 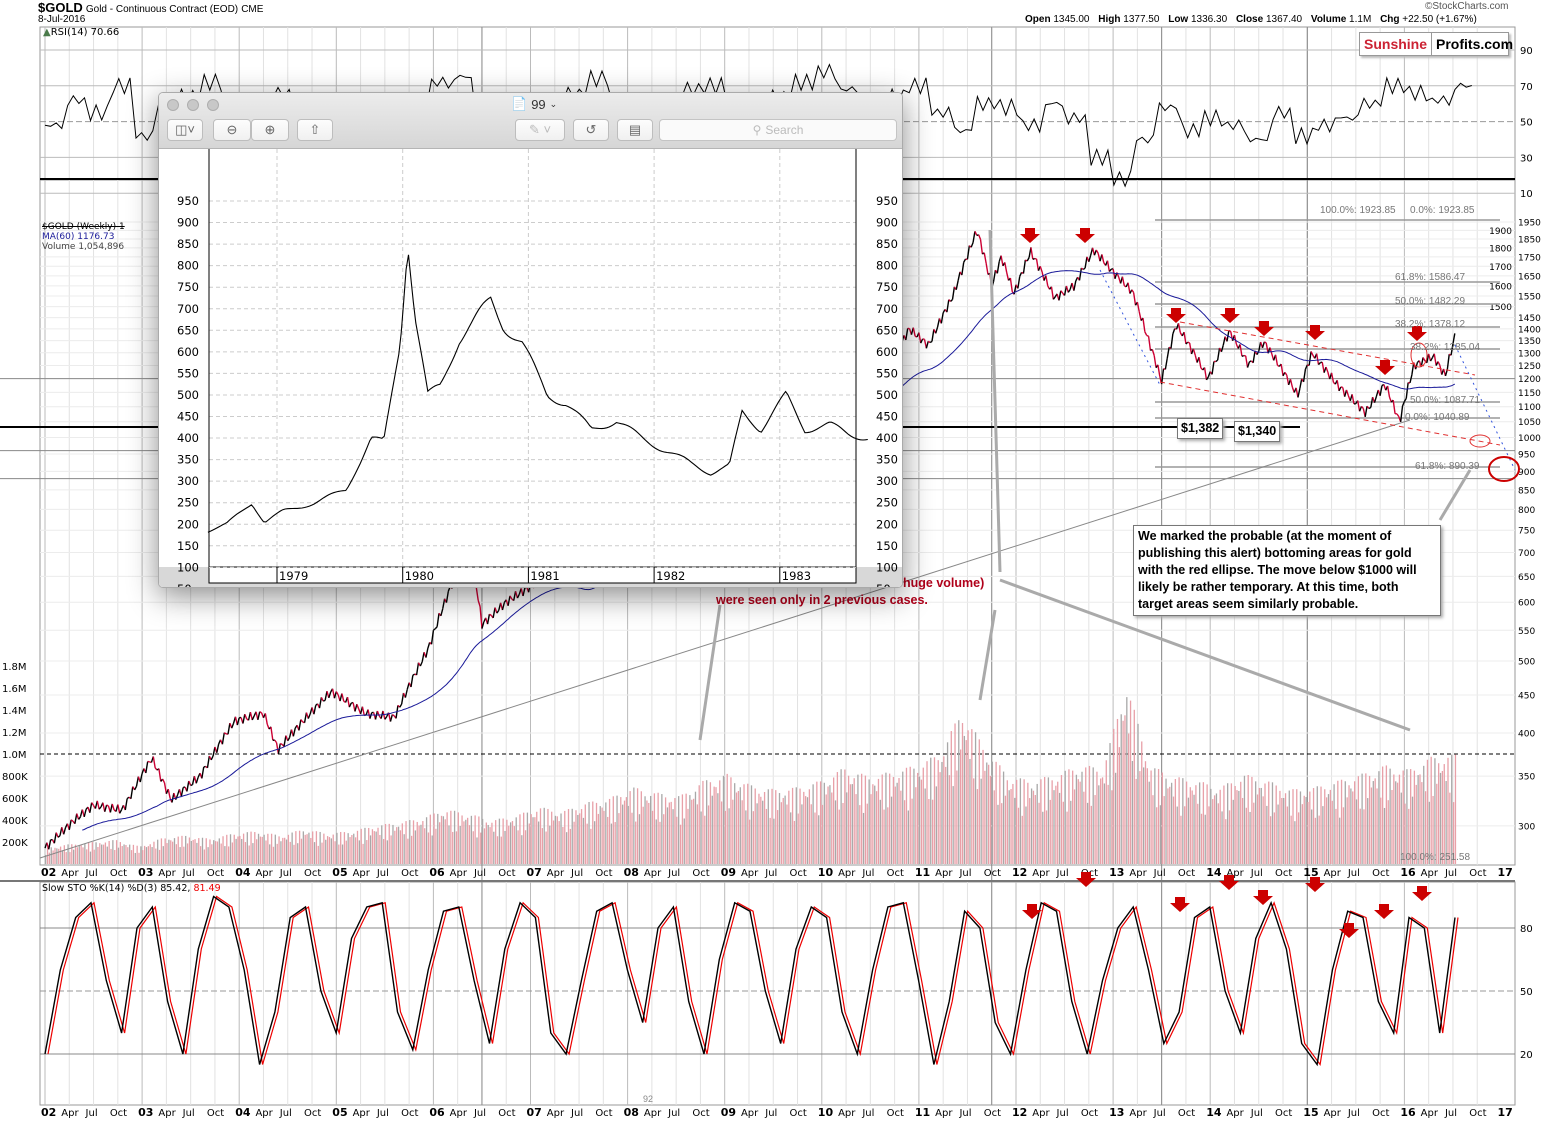 I want to click on highlight-ellipse, so click(x=1419, y=355).